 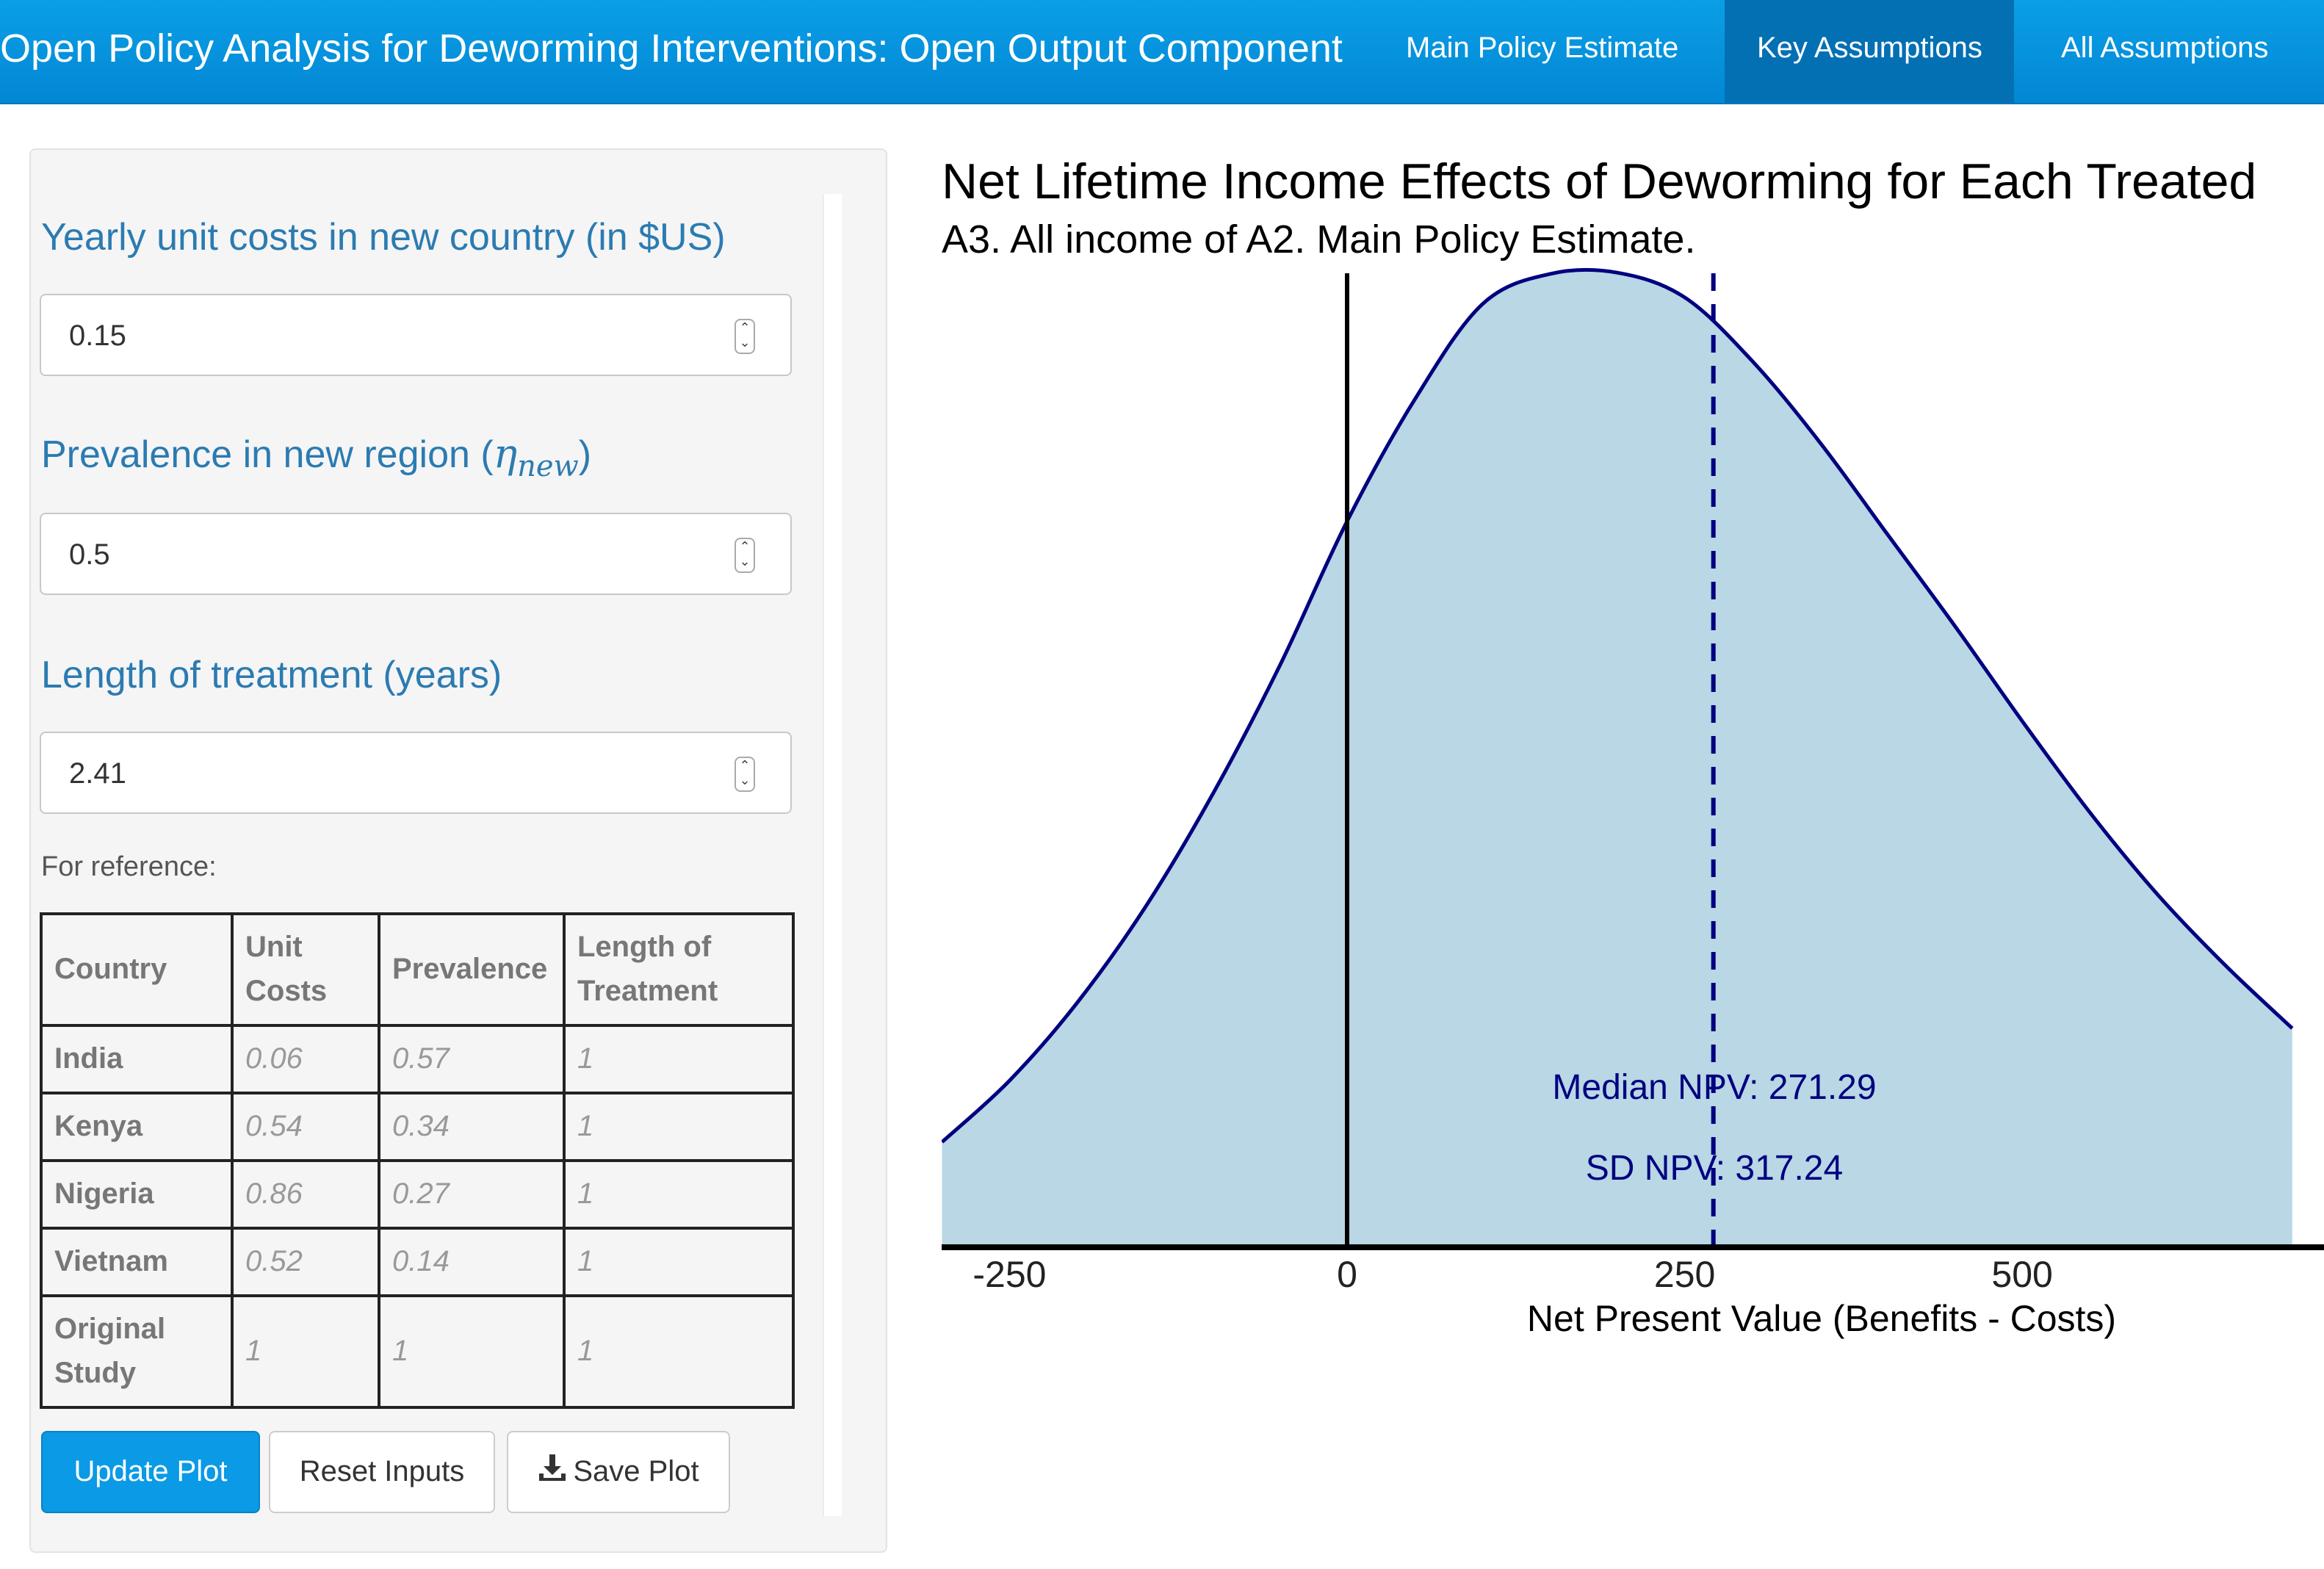 I want to click on column-header: Country, so click(x=137, y=969).